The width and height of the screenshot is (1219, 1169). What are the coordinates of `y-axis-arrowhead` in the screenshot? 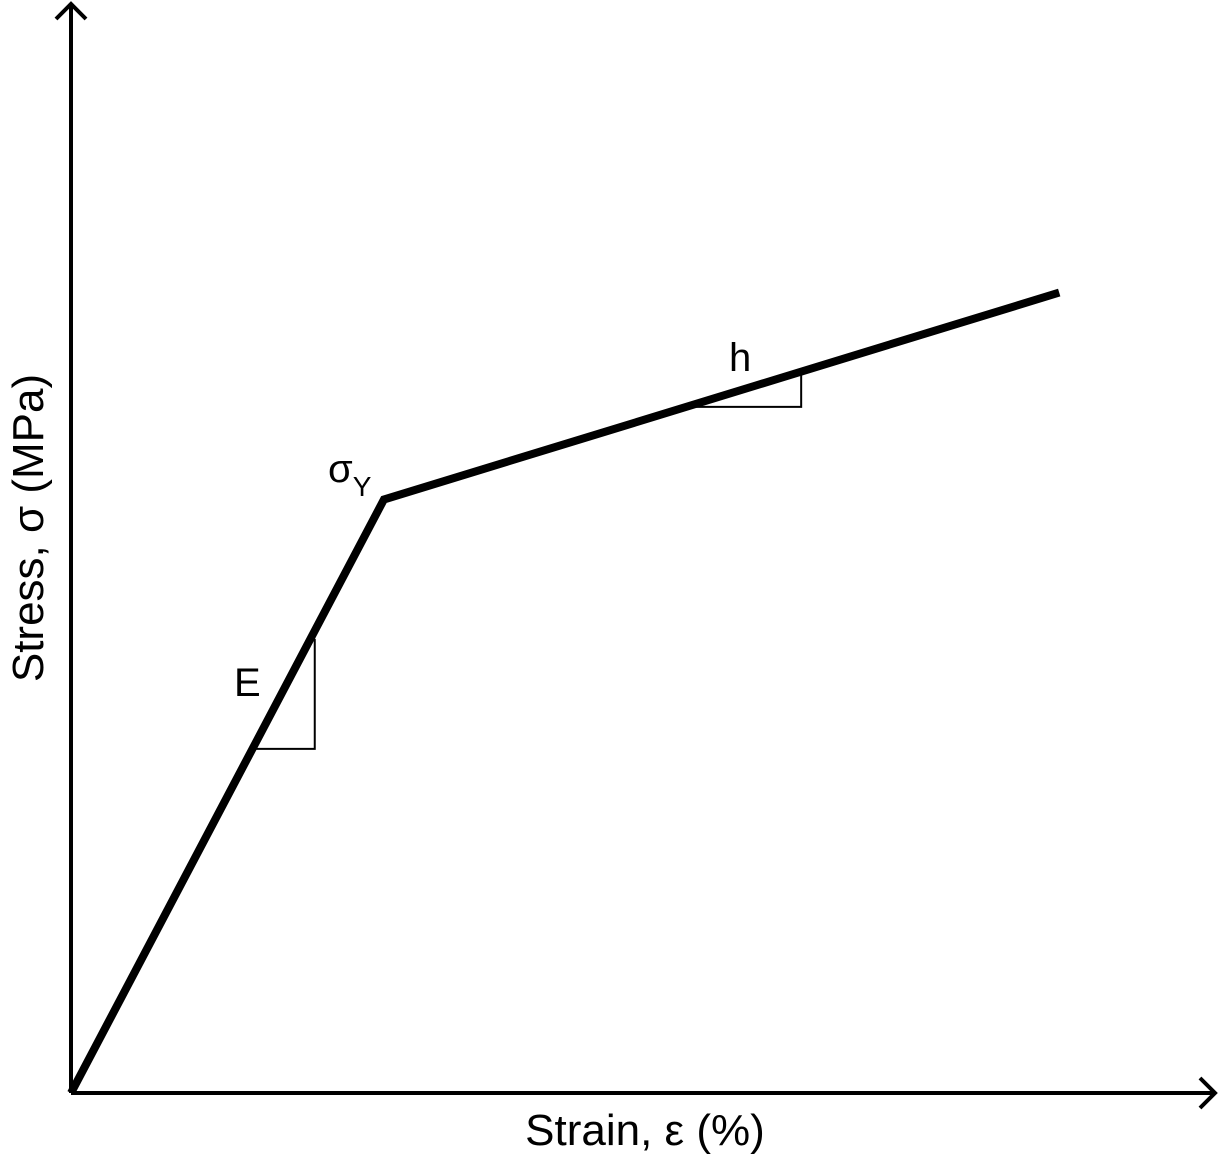 It's located at (71, 11).